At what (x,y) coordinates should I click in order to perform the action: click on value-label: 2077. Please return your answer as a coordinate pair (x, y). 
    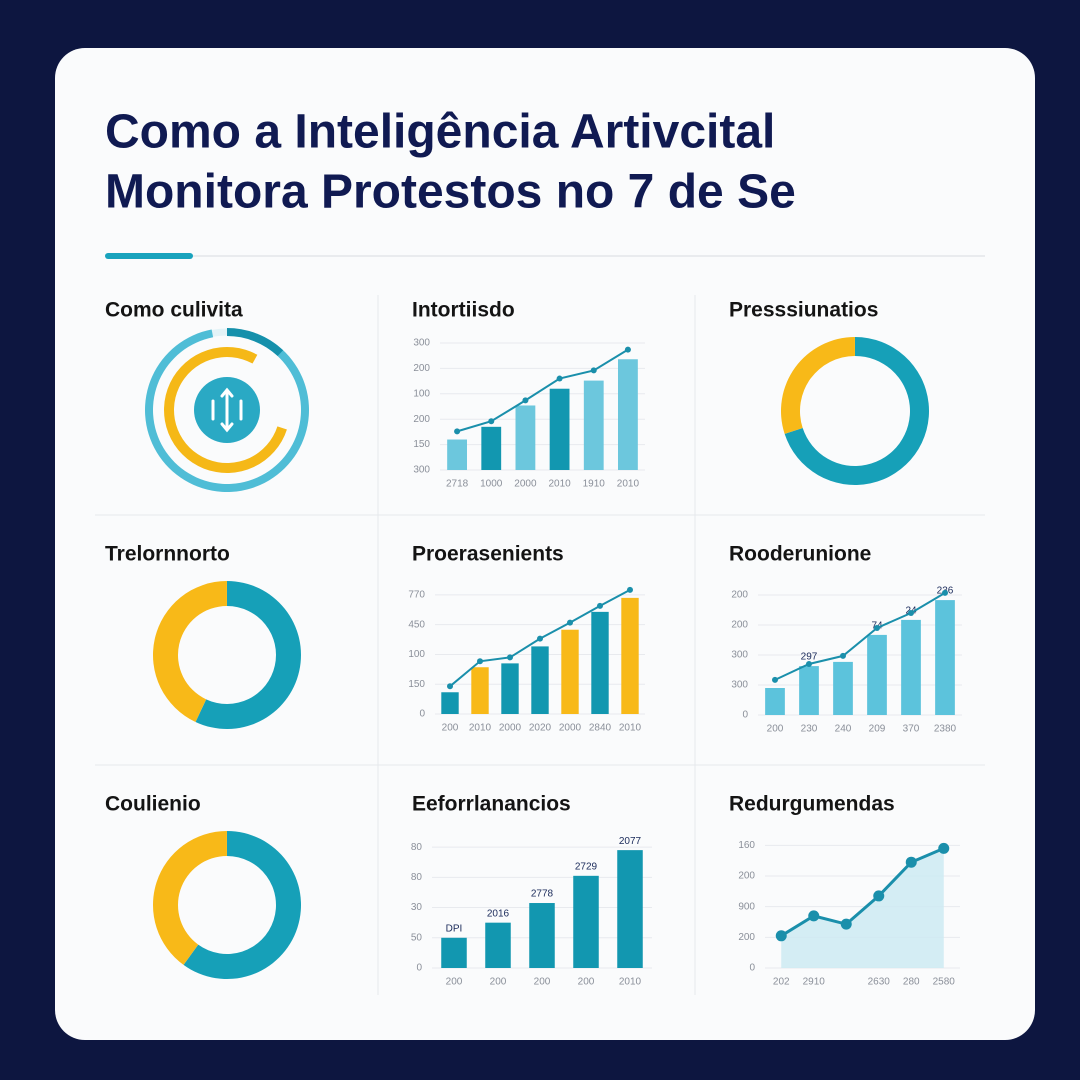
    Looking at the image, I should click on (630, 841).